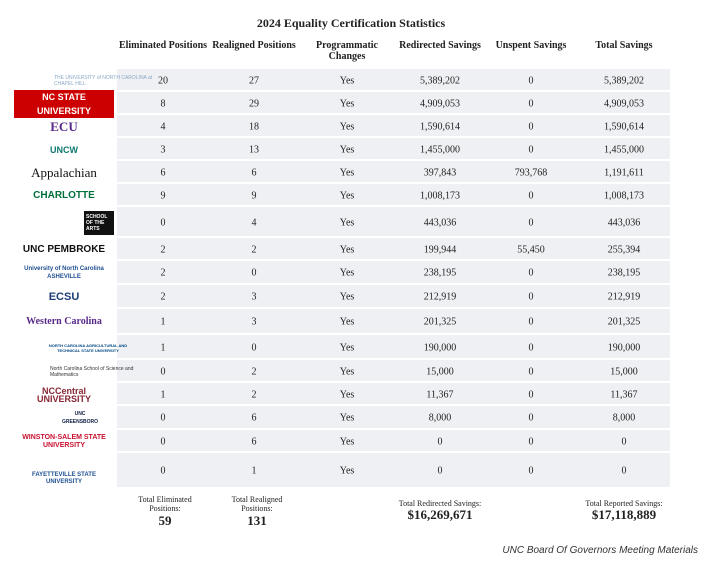 The height and width of the screenshot is (563, 702). Describe the element at coordinates (64, 321) in the screenshot. I see `university-logo: Western Carolina` at that location.